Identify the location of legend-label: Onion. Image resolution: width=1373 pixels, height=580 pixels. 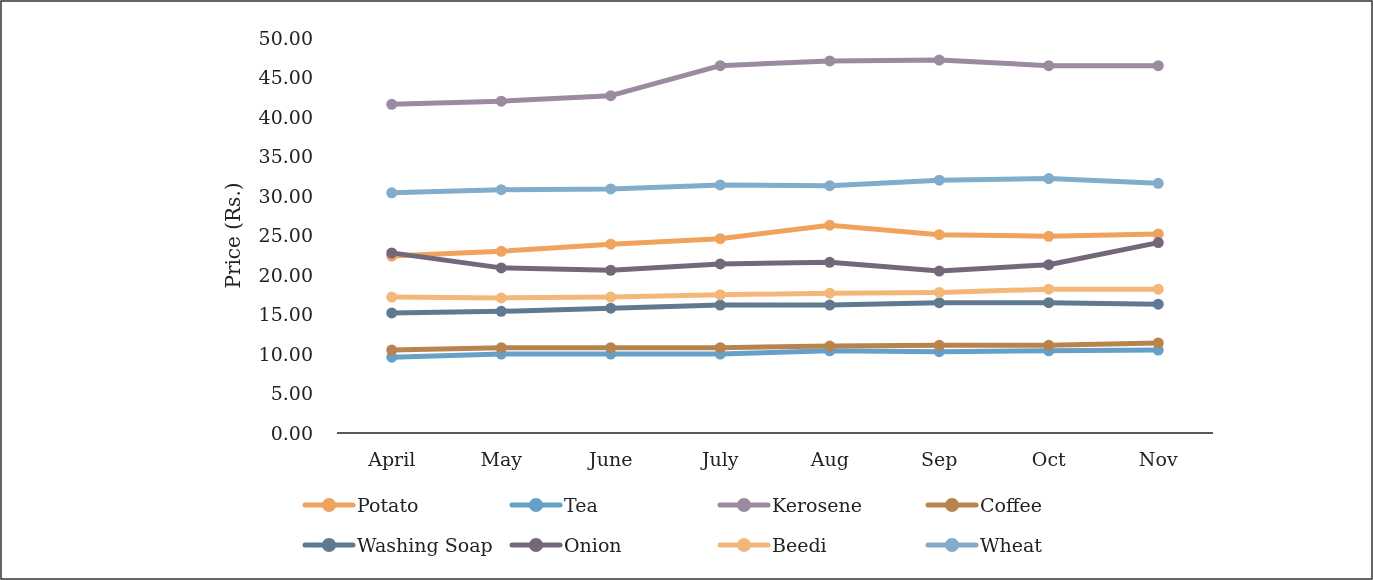
(593, 544).